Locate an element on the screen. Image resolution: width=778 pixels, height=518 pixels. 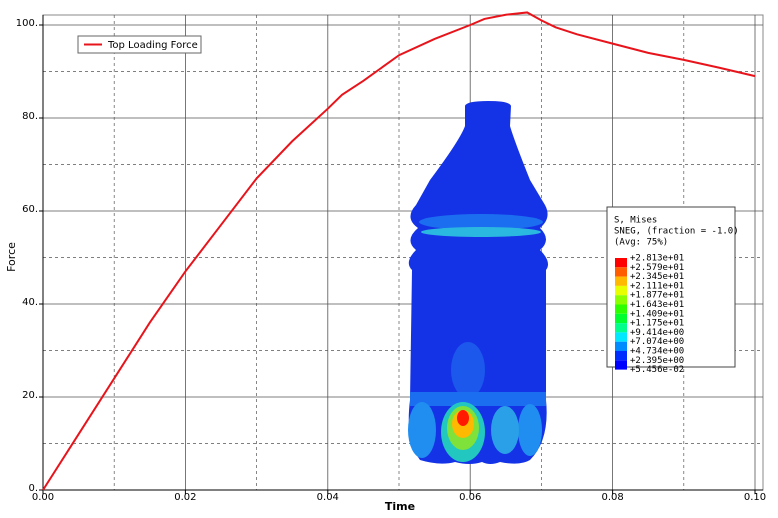
x-tick-label: 0.06 is located at coordinates (470, 497).